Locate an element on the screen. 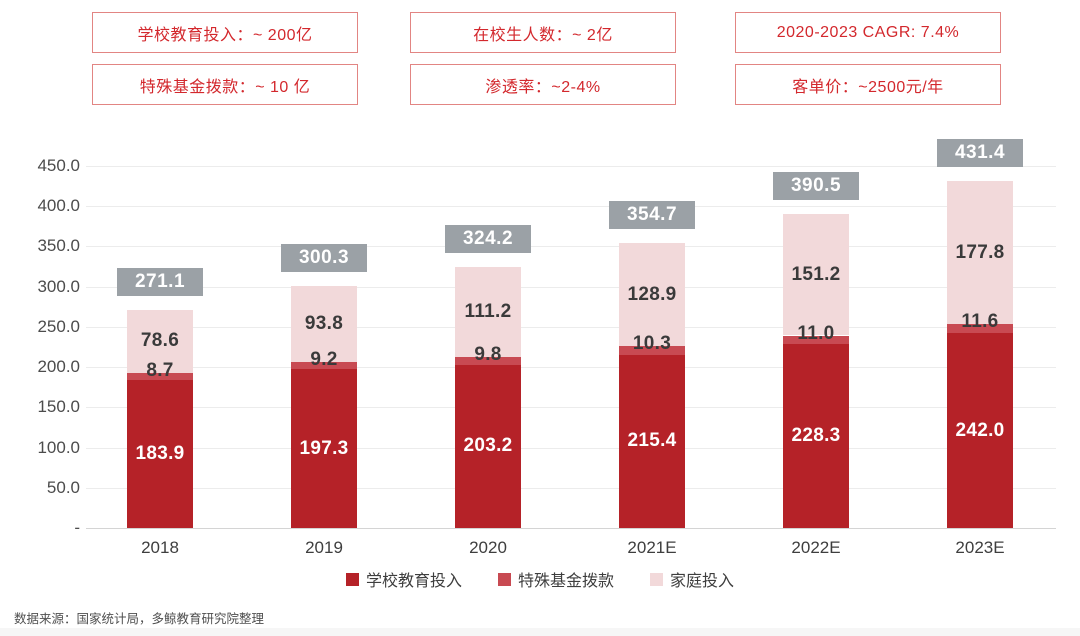  stat-box-unit-price-label: 客单价：~2500元/年 is located at coordinates (868, 87).